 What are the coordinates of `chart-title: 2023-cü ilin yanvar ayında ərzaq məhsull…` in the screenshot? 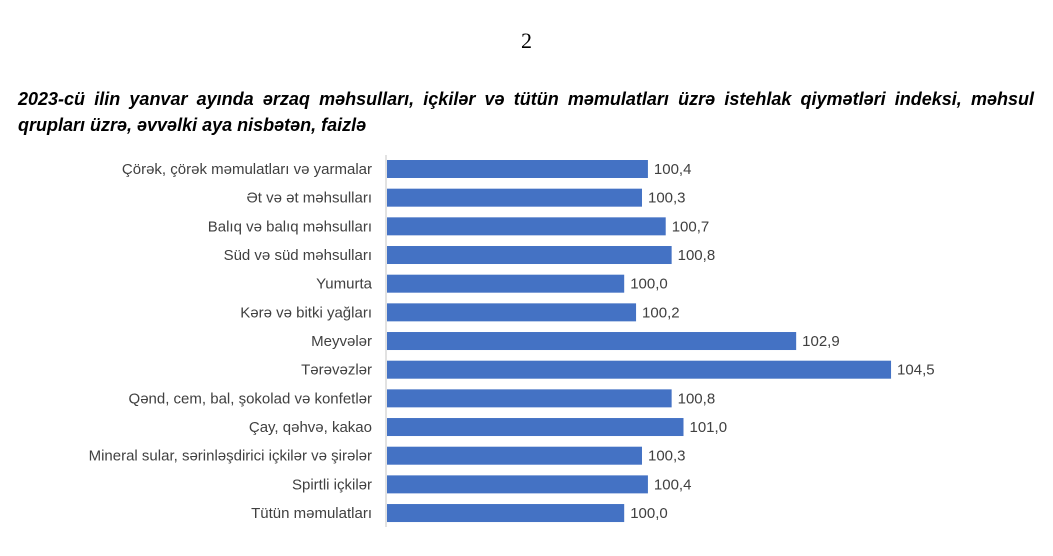 It's located at (526, 112).